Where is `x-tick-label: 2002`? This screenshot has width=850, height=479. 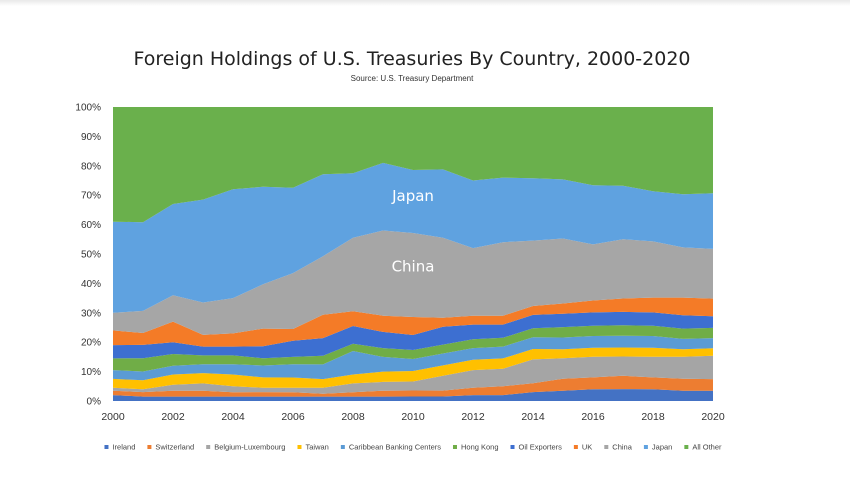
x-tick-label: 2002 is located at coordinates (173, 417).